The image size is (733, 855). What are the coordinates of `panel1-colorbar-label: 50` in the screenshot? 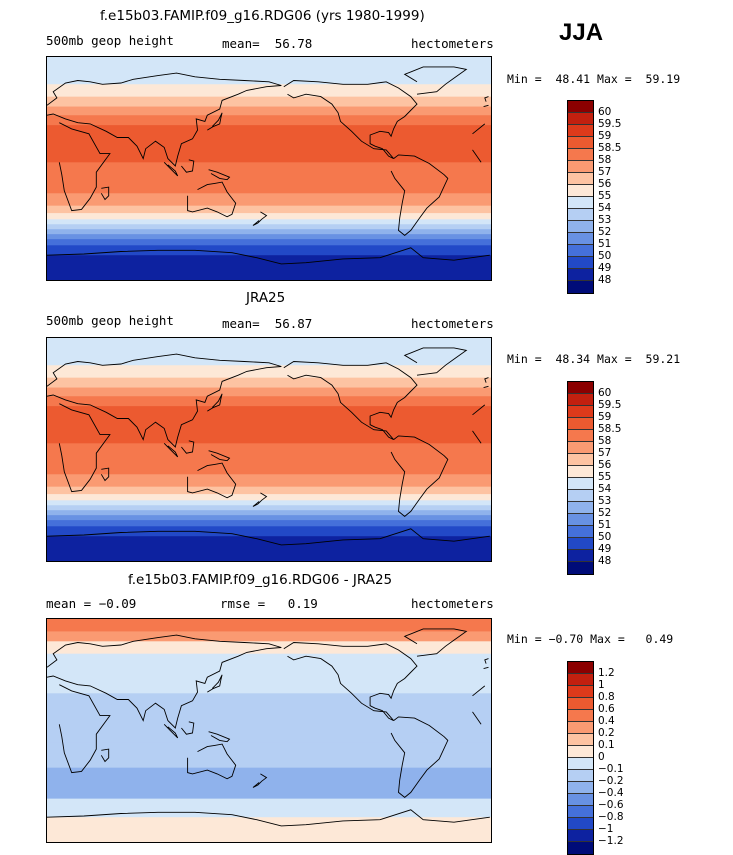 It's located at (605, 256).